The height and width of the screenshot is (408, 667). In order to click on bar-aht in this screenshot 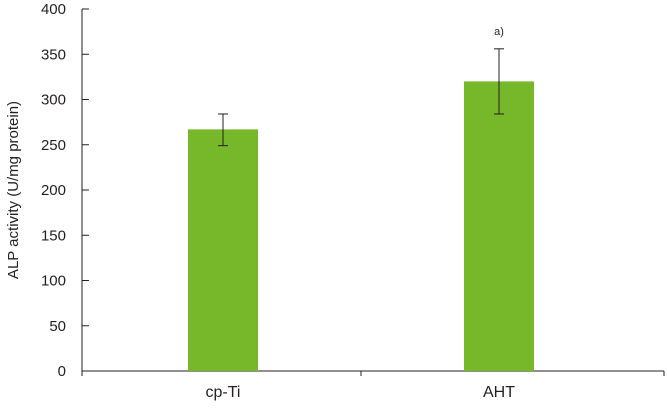, I will do `click(499, 226)`.